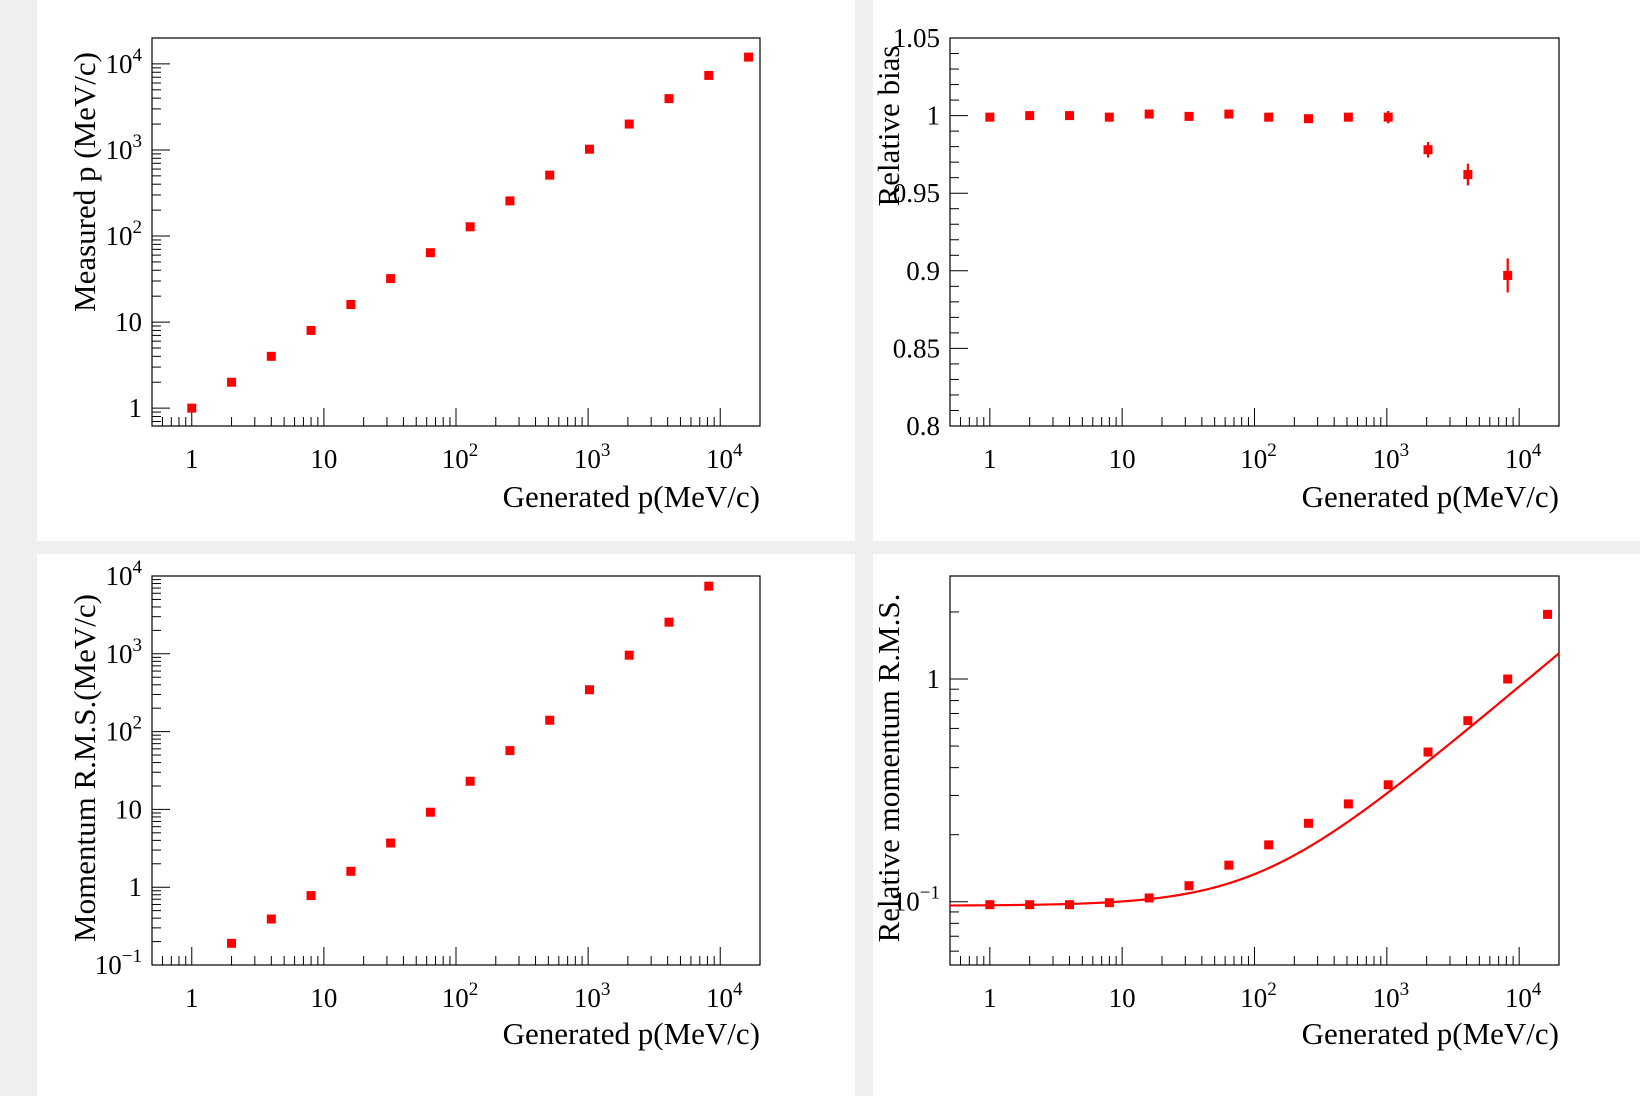 The height and width of the screenshot is (1096, 1640). Describe the element at coordinates (916, 193) in the screenshot. I see `y-tick-label: 0.95` at that location.